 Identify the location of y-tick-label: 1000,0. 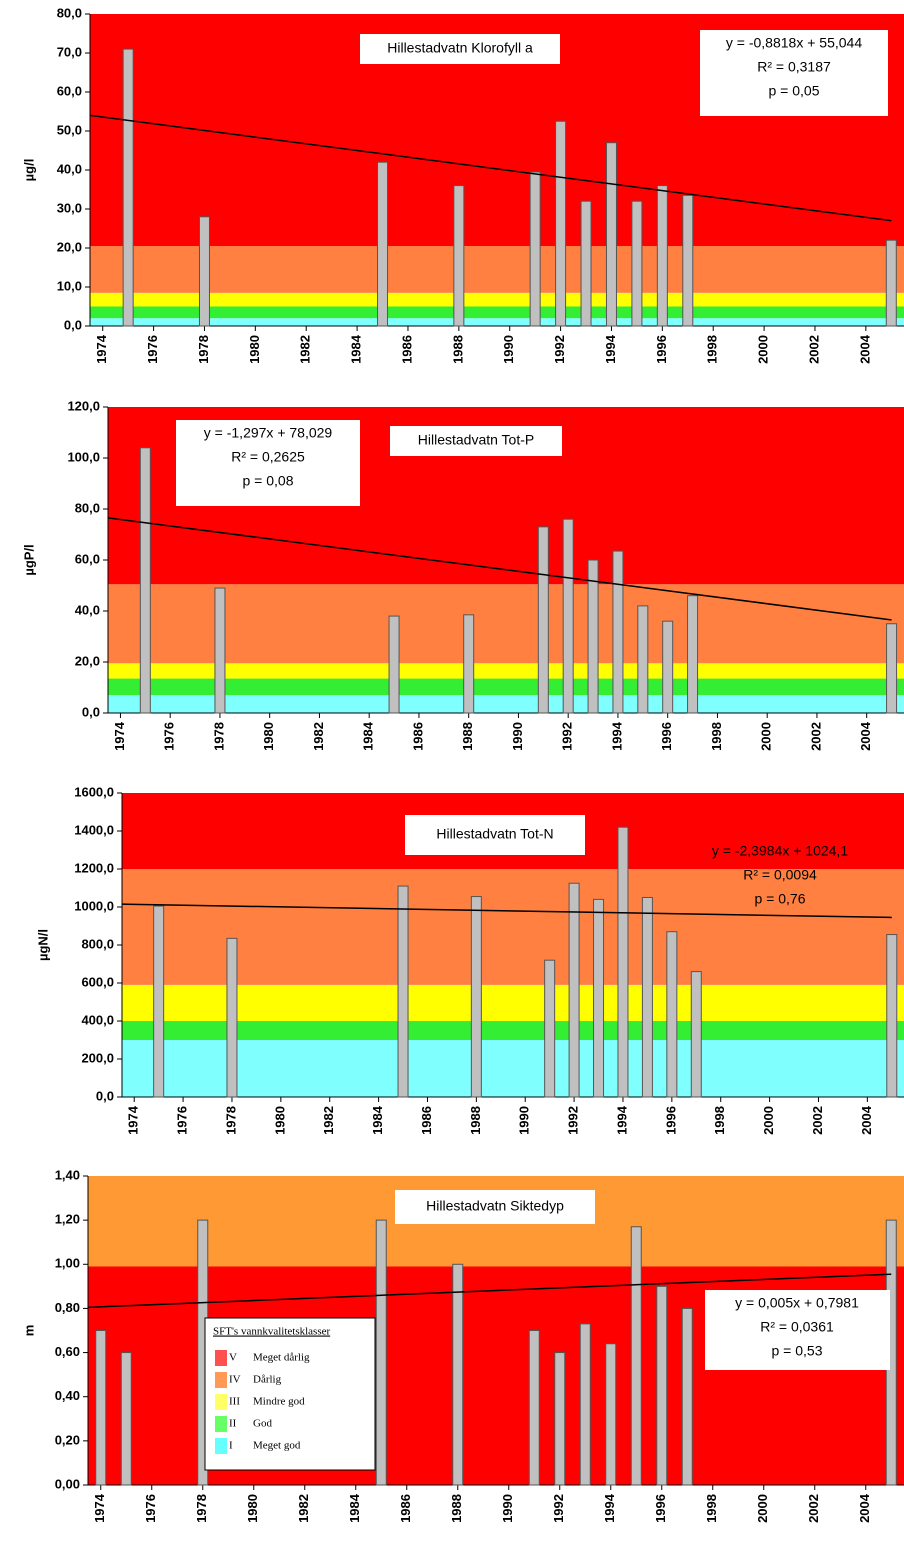
(94, 905).